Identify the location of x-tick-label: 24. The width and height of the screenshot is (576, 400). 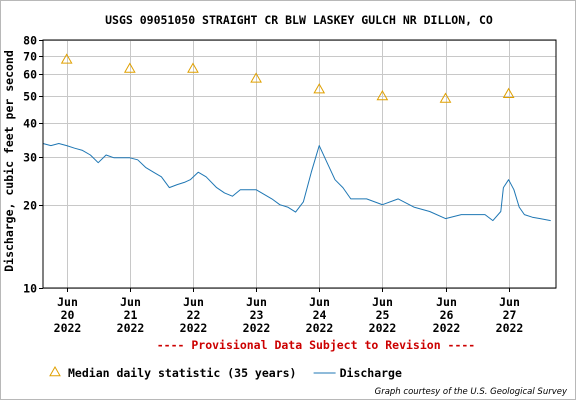
(320, 315).